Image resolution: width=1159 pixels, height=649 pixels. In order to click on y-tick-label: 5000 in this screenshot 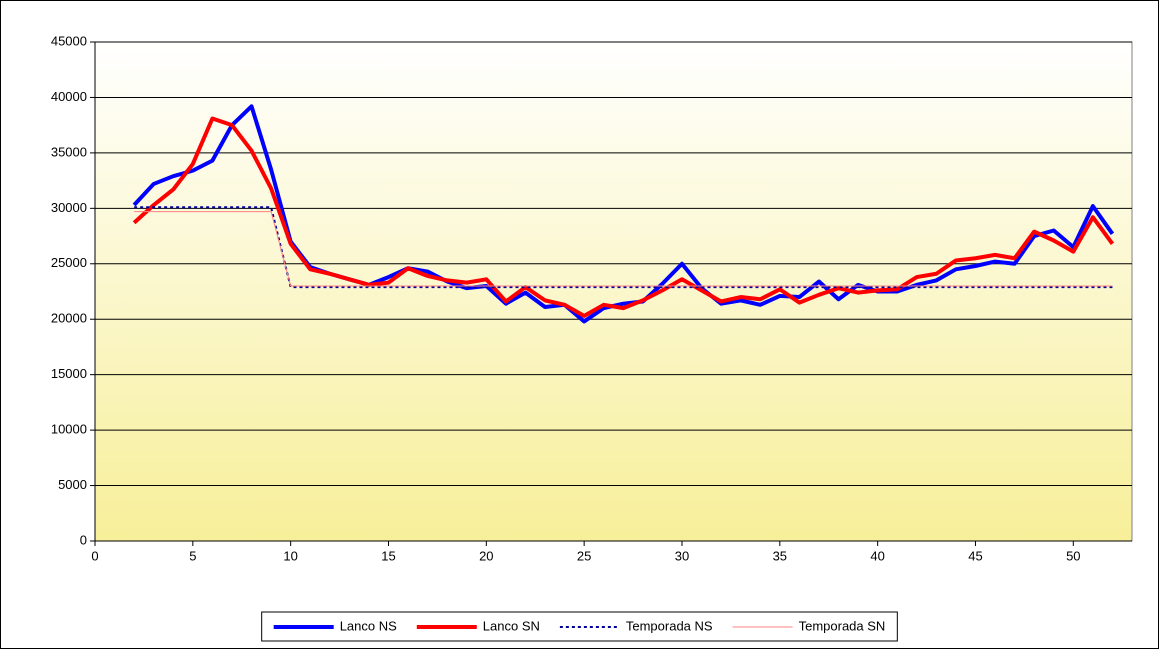, I will do `click(72, 484)`.